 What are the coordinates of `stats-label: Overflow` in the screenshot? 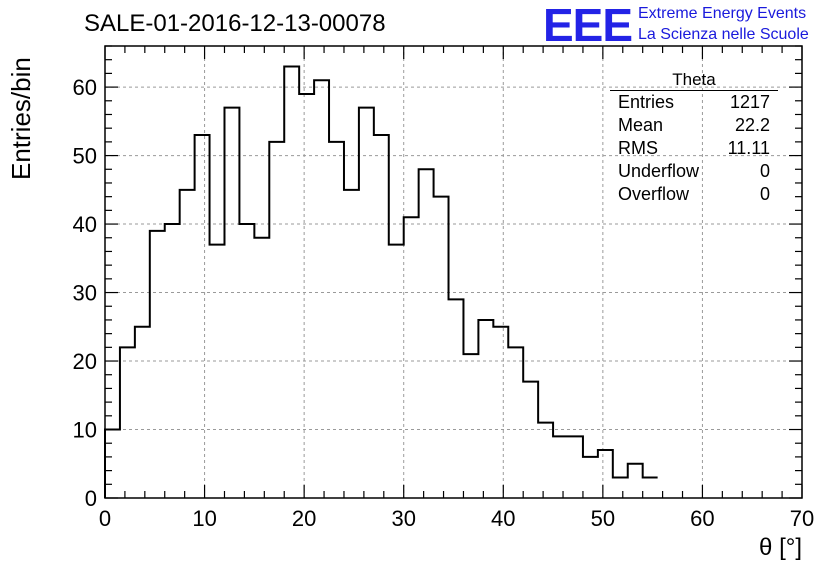 It's located at (654, 194).